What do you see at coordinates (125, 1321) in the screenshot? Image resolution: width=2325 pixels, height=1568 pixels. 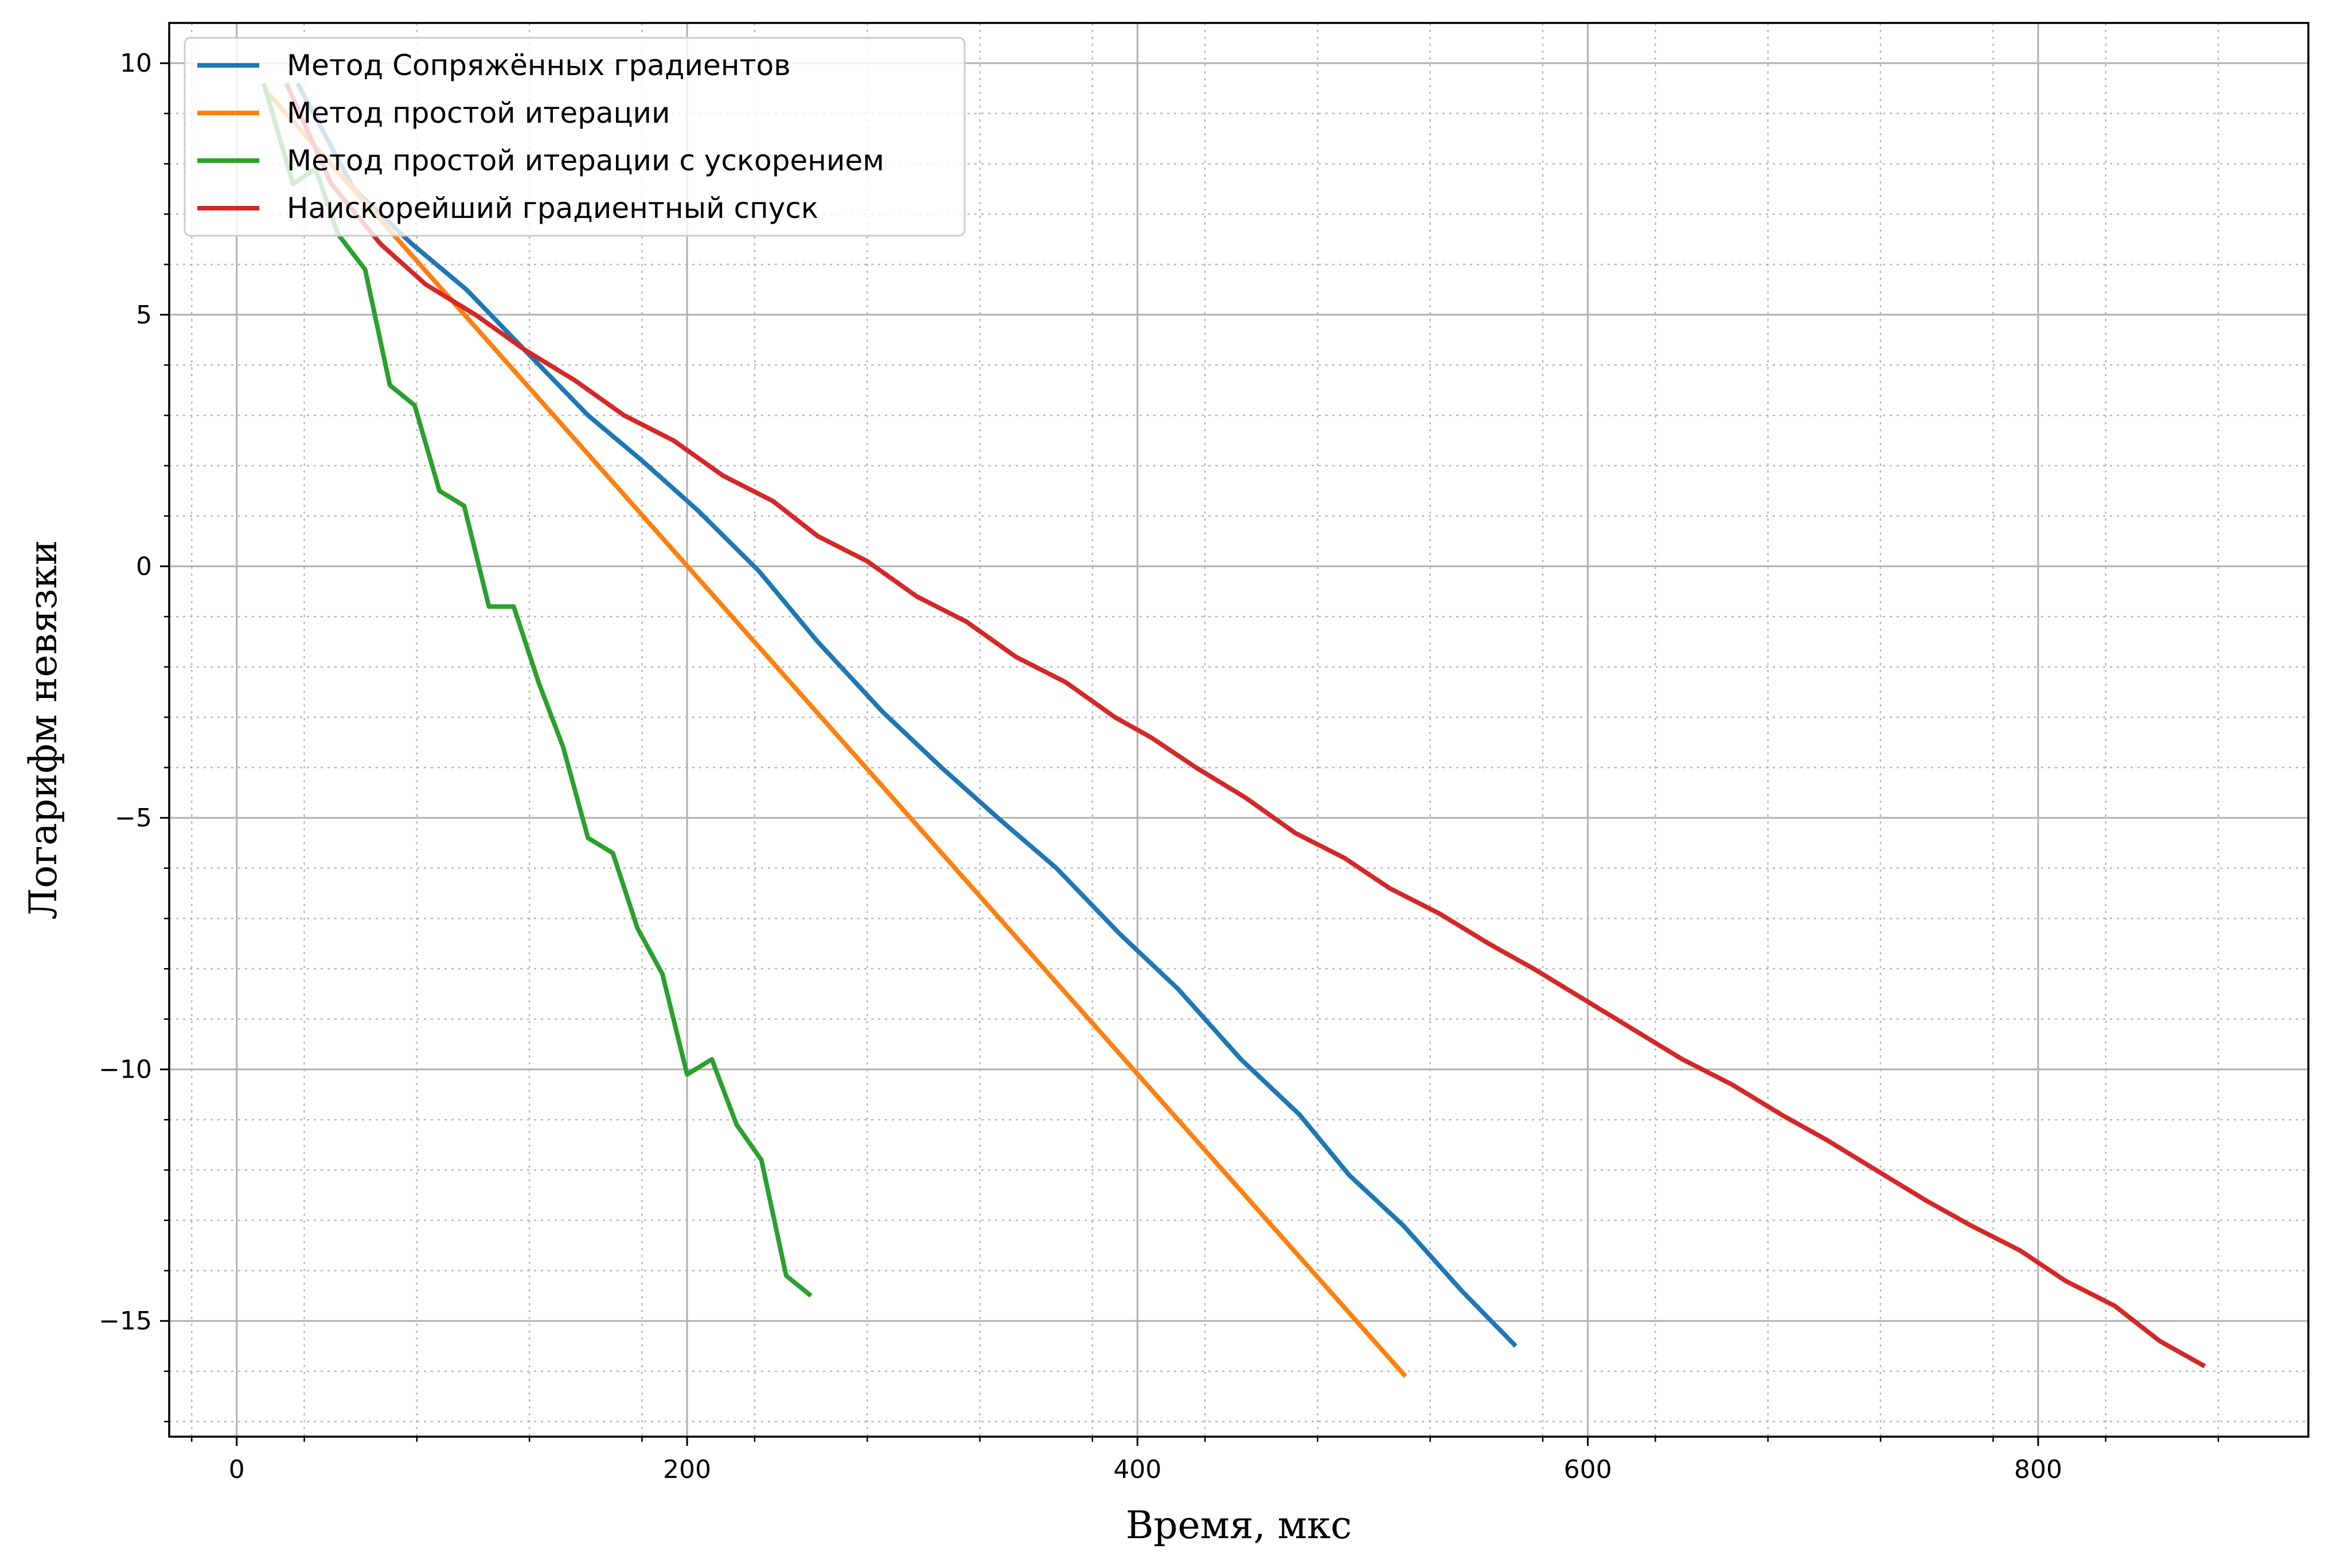 I see `y-tick-label: −15` at bounding box center [125, 1321].